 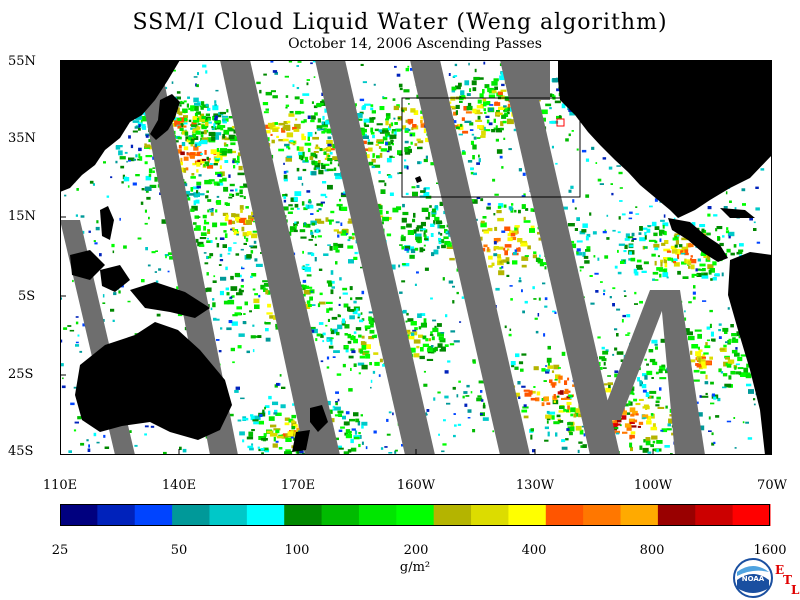 I want to click on japan-land, so click(x=165, y=117).